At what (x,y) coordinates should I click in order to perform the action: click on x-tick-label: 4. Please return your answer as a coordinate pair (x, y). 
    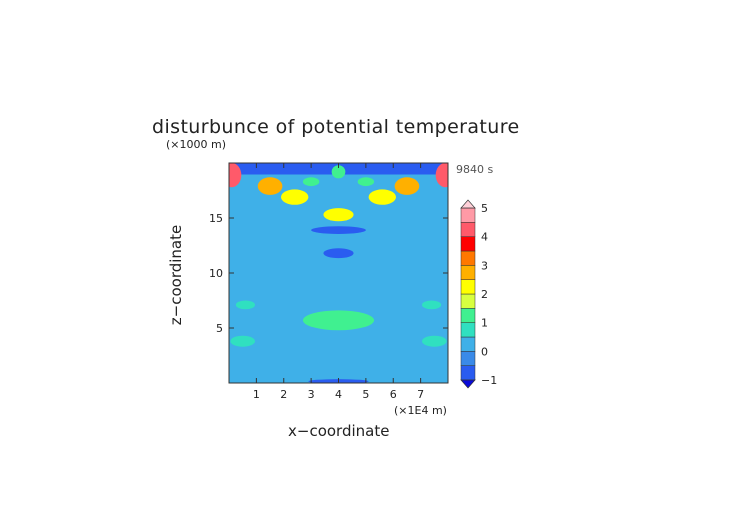
    Looking at the image, I should click on (338, 394).